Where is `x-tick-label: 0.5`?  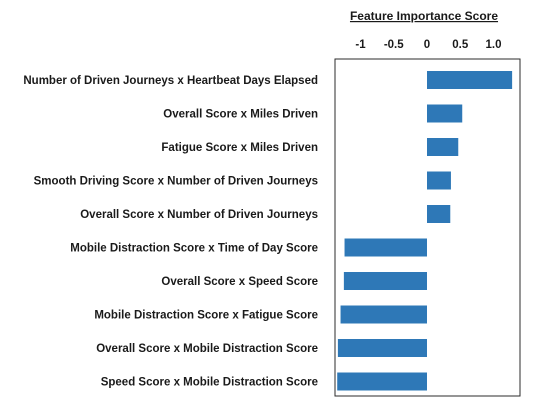
x-tick-label: 0.5 is located at coordinates (460, 45).